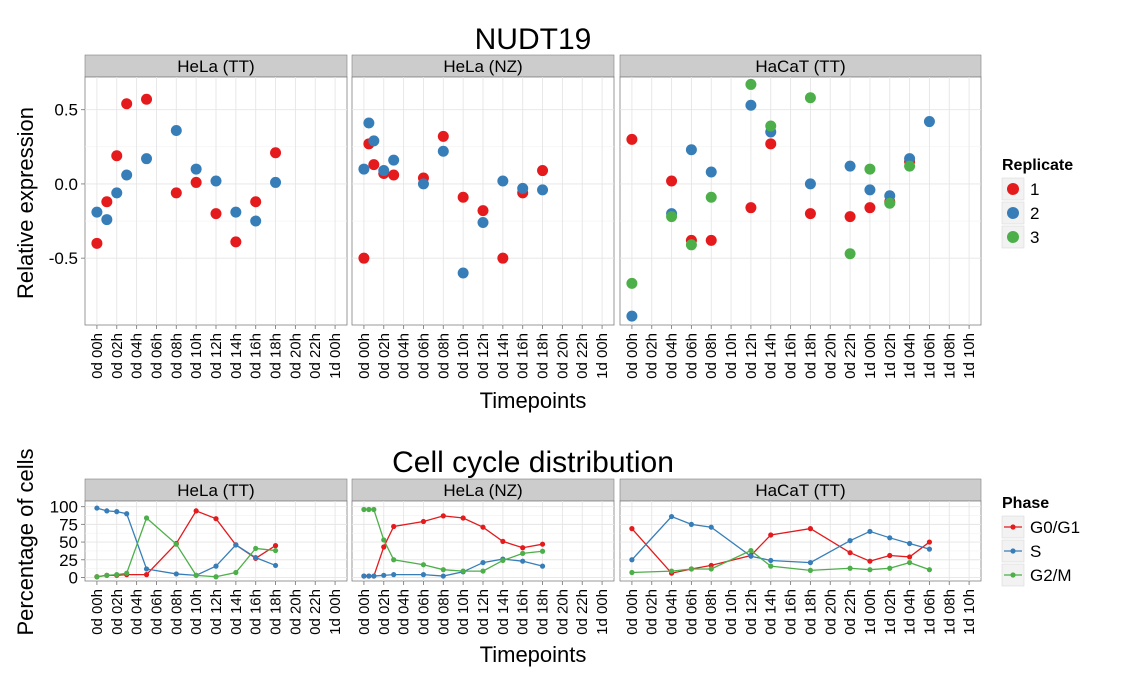 The width and height of the screenshot is (1130, 678). What do you see at coordinates (632, 356) in the screenshot?
I see `x-tick-label: 0d 00h` at bounding box center [632, 356].